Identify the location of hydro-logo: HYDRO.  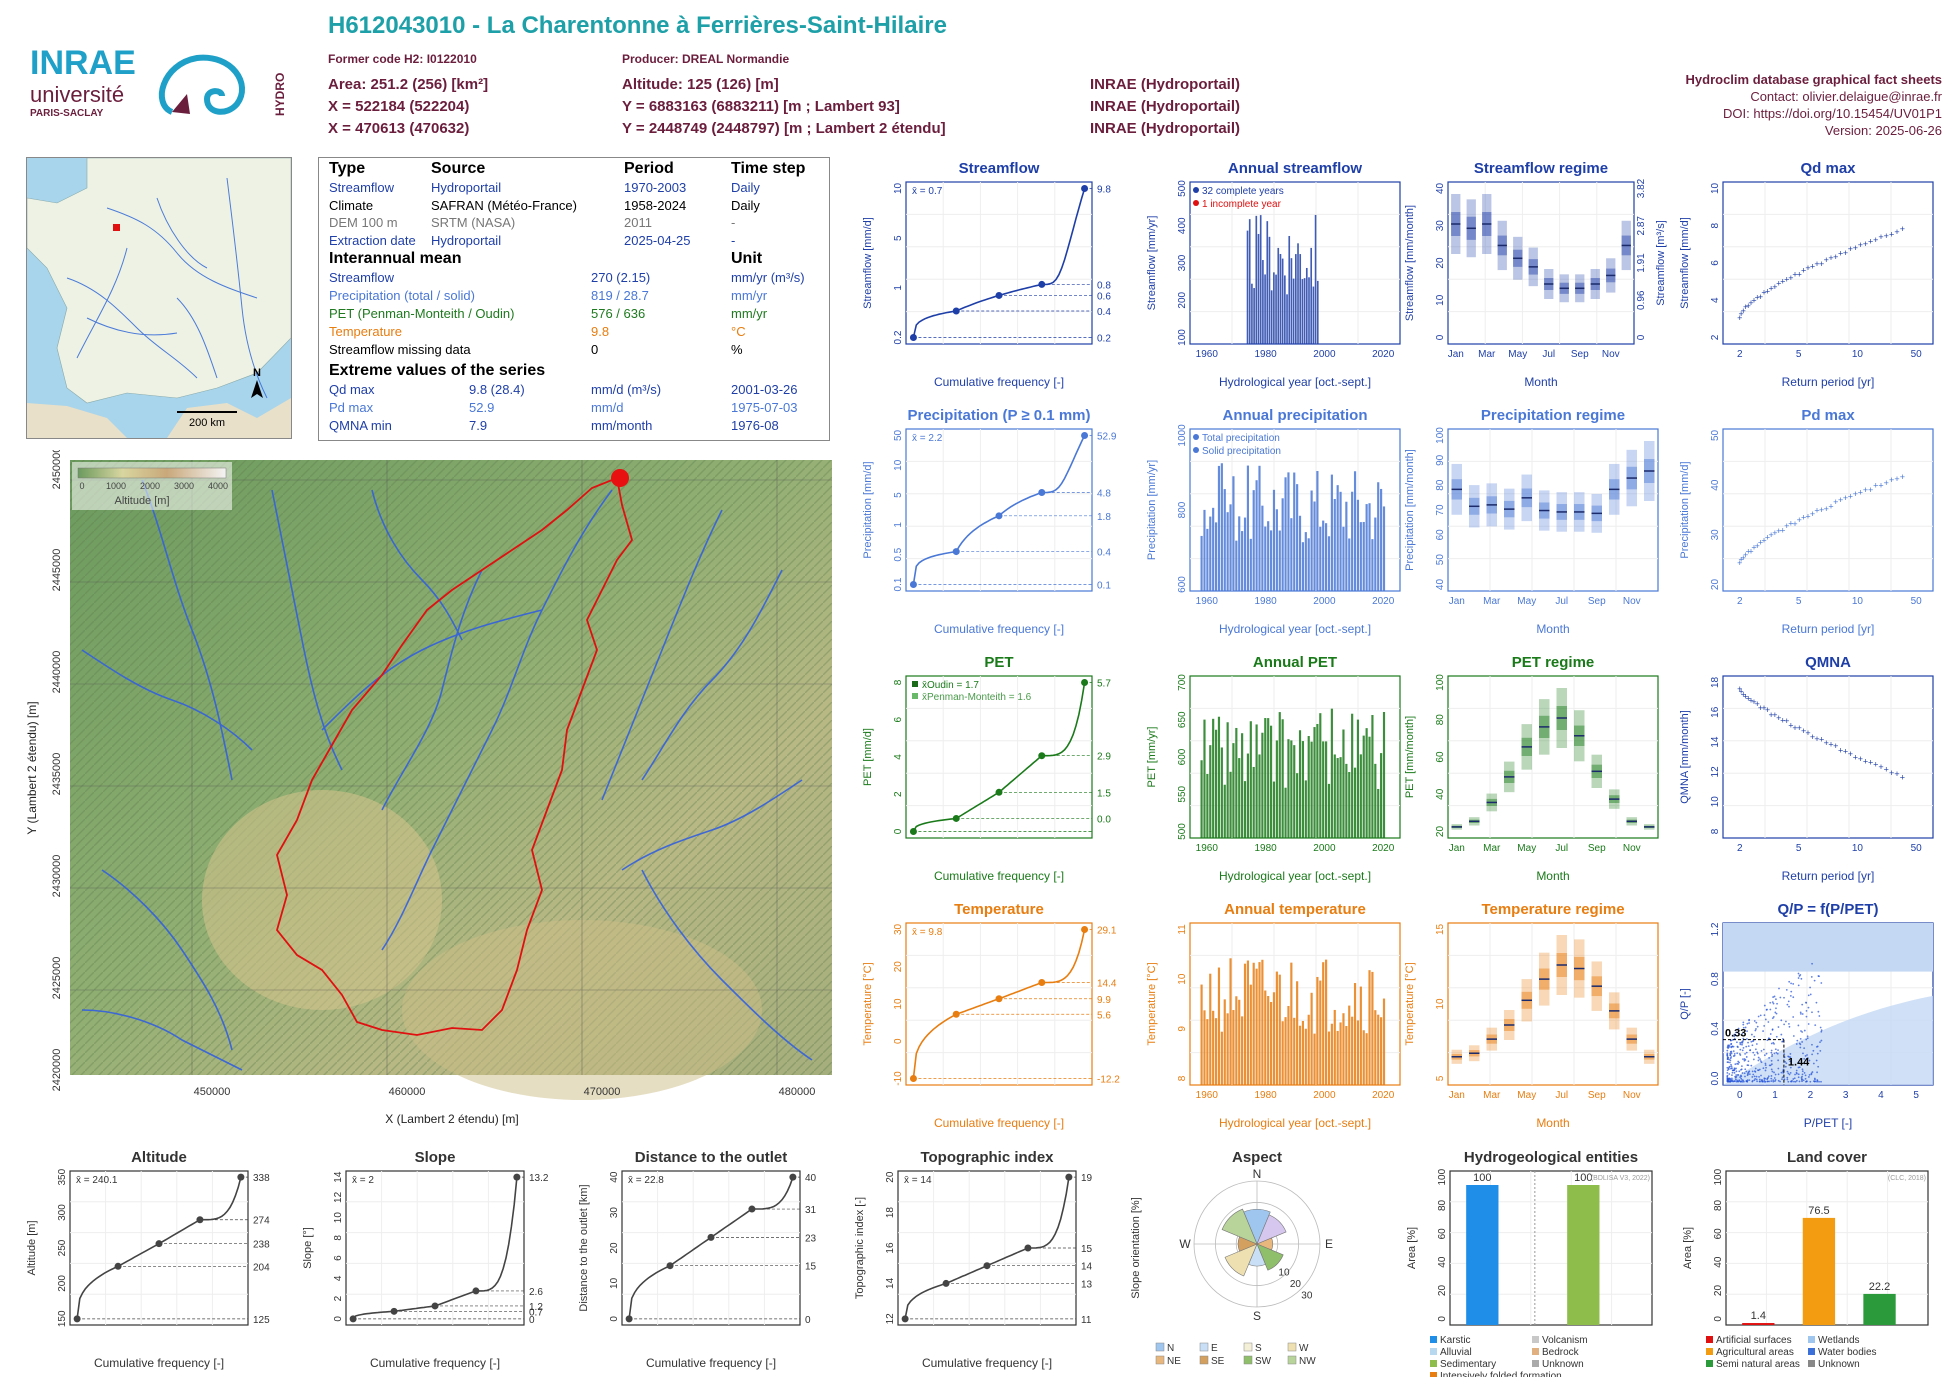
(222, 85).